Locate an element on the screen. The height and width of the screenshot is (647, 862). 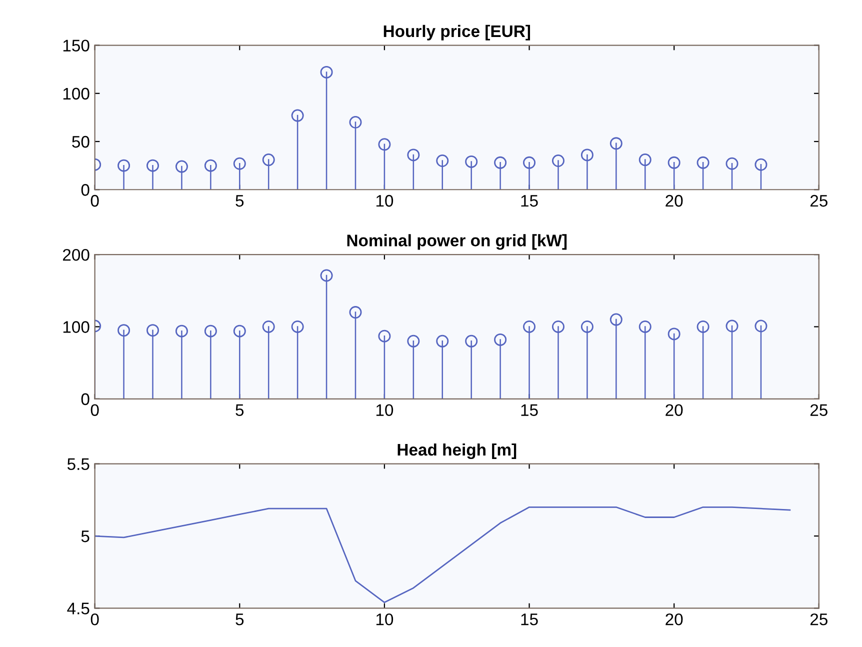
y-tick-label: 4.5 is located at coordinates (78, 608).